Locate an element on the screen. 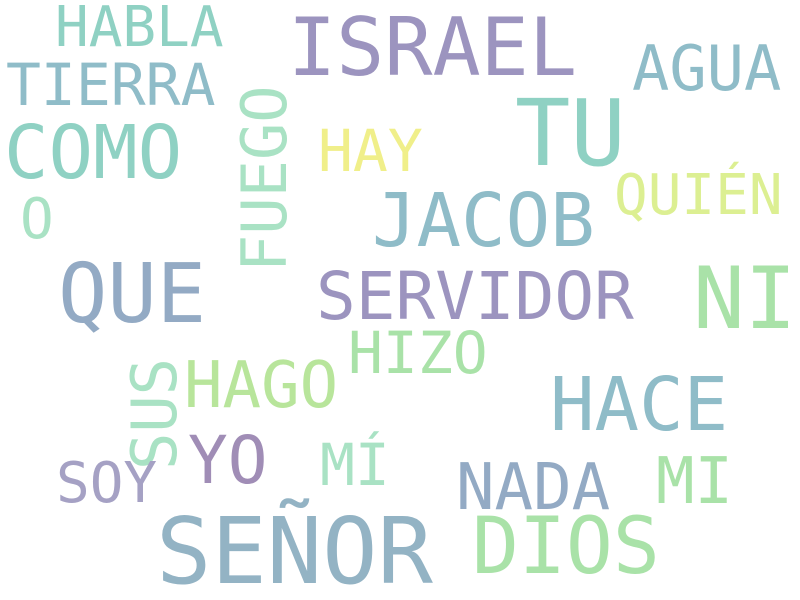 The width and height of the screenshot is (800, 600). word-israel: ISRAEL is located at coordinates (432, 47).